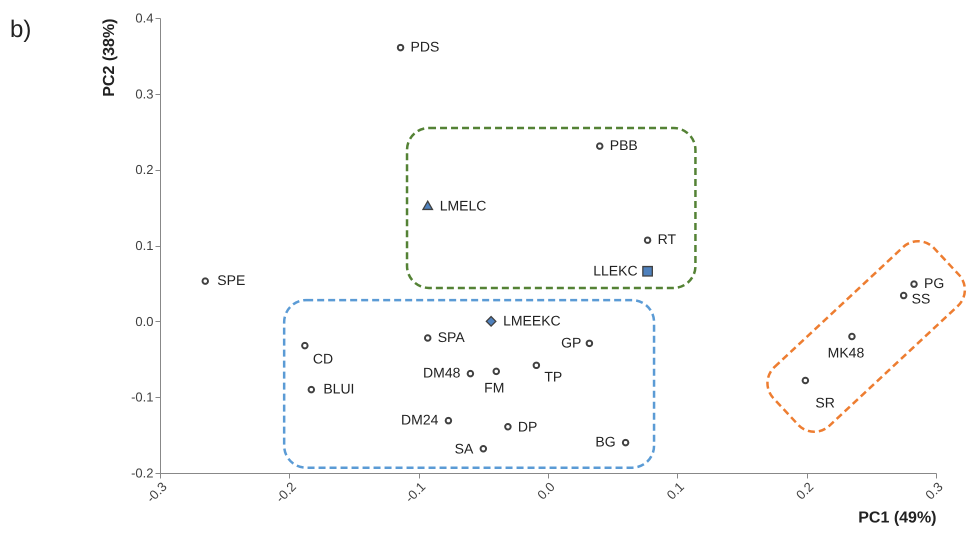  What do you see at coordinates (21, 29) in the screenshot?
I see `chart-title: b)` at bounding box center [21, 29].